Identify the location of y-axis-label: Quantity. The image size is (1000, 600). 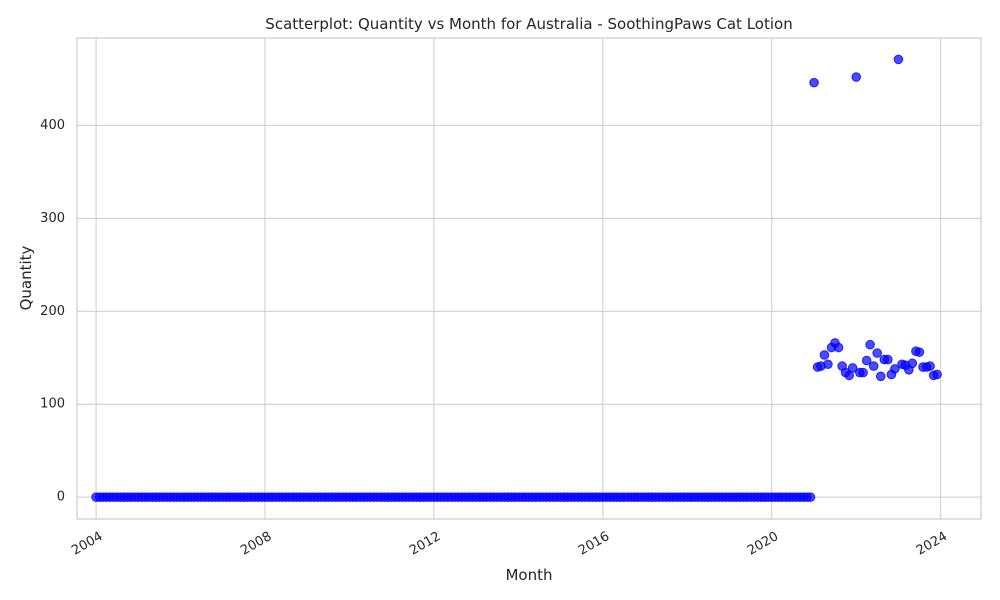
(26, 277).